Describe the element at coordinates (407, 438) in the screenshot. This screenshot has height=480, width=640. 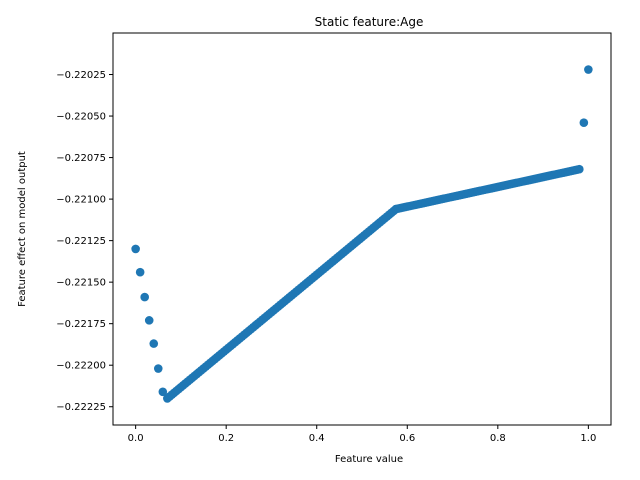
I see `x-tick-label: 0.6` at that location.